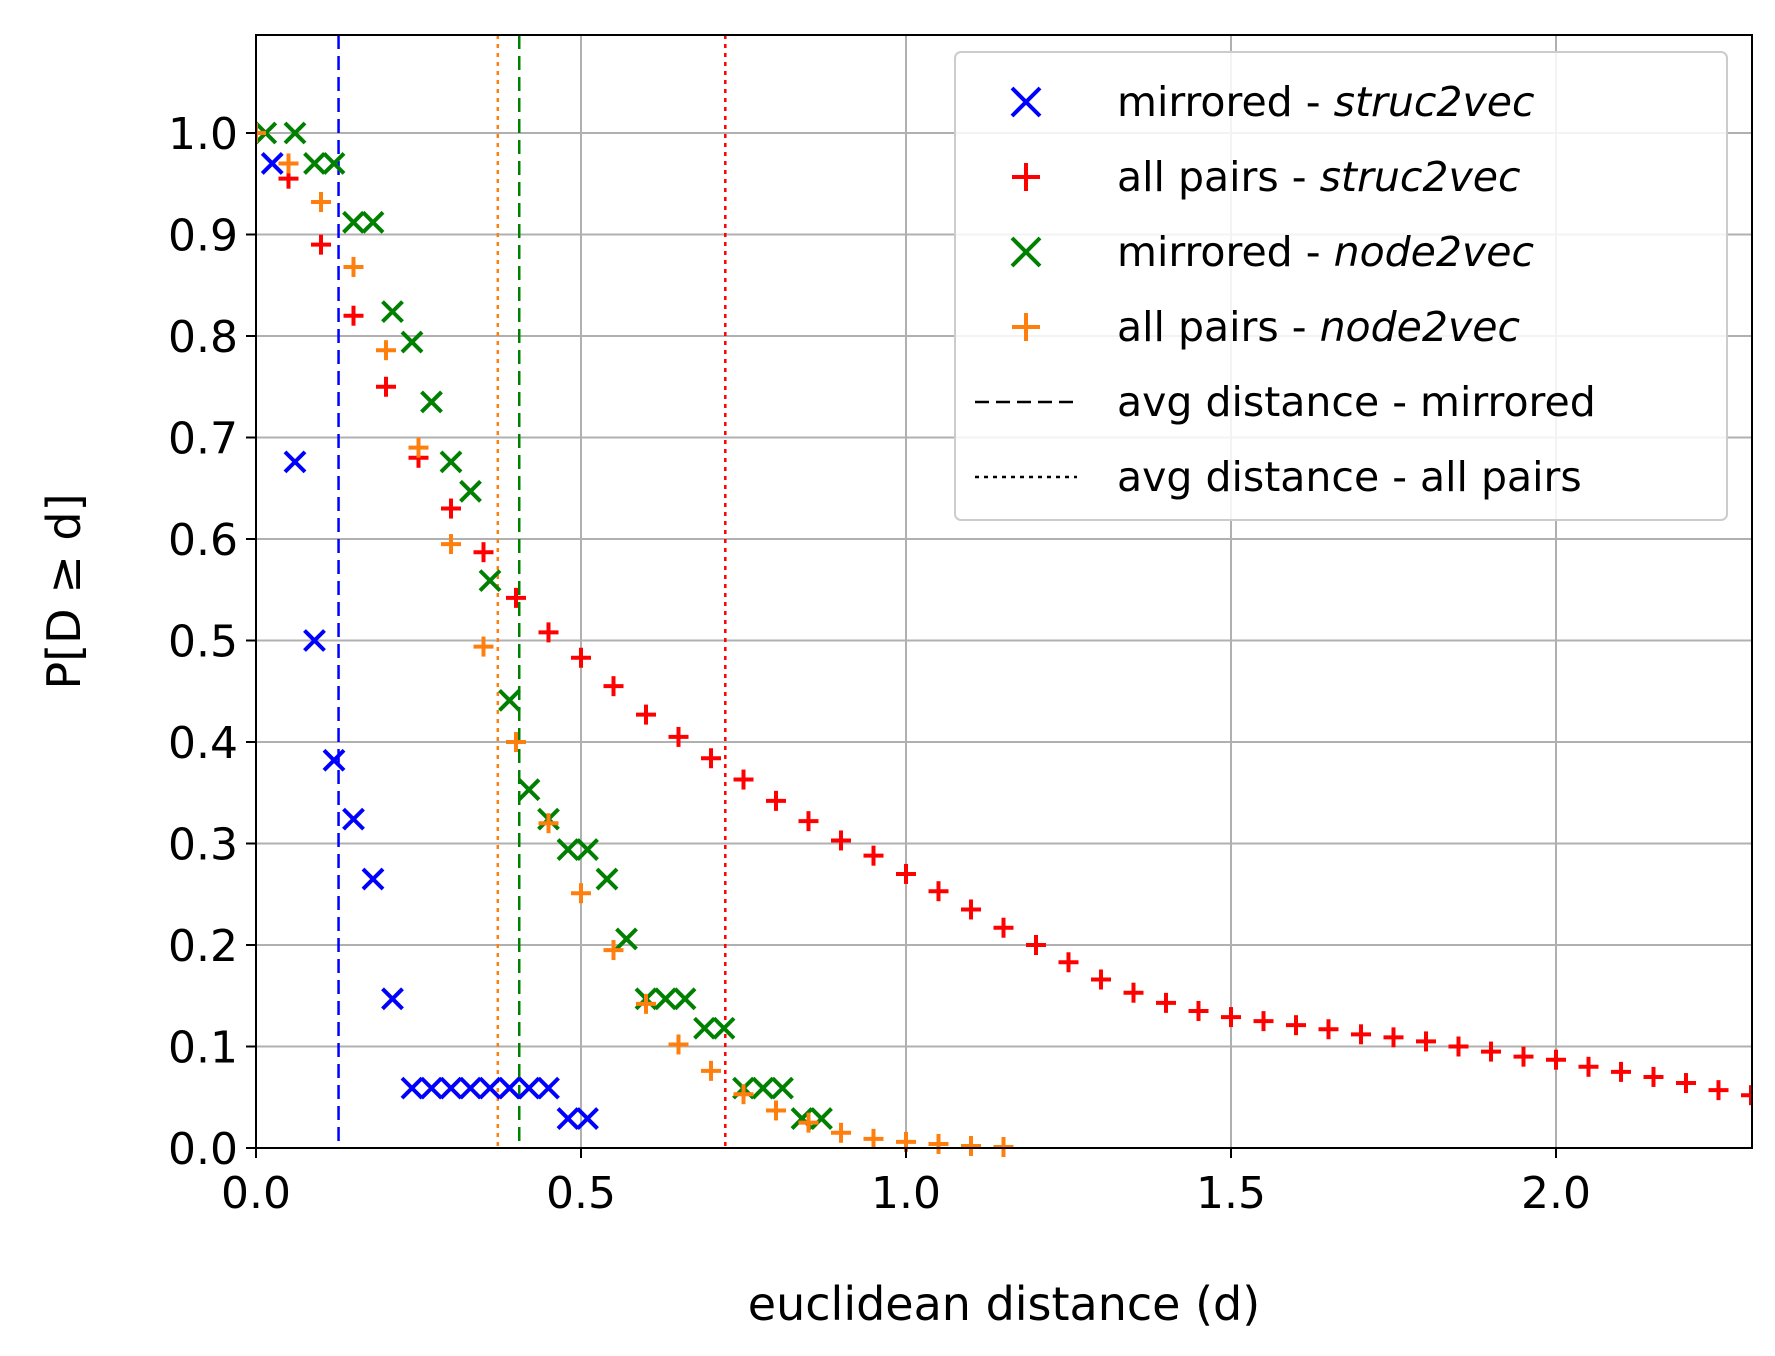 This screenshot has width=1775, height=1356. What do you see at coordinates (906, 1193) in the screenshot?
I see `x-tick-label: 1.0` at bounding box center [906, 1193].